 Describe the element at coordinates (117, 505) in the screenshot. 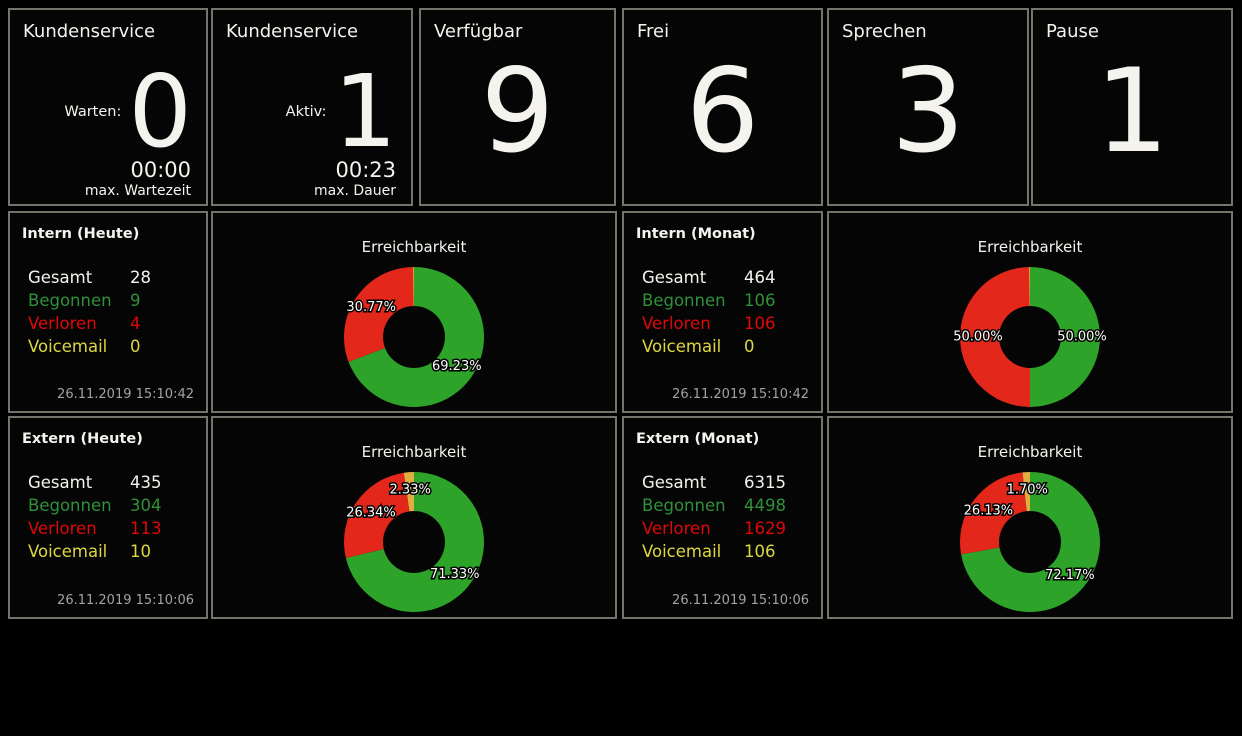

I see `stat-row-begonnen: Begonnen 304` at that location.